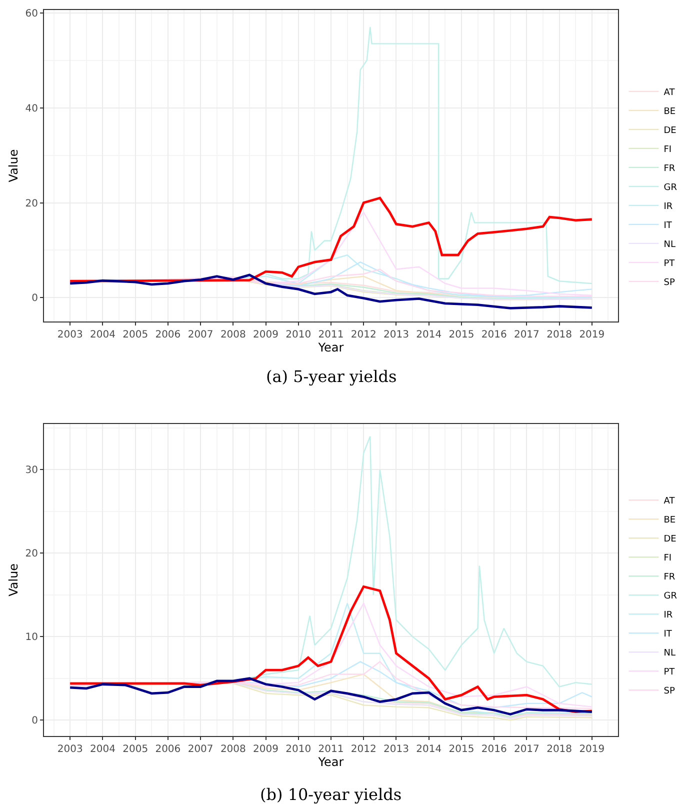 This screenshot has width=691, height=808. Describe the element at coordinates (331, 376) in the screenshot. I see `text: (a) 5-year yields` at that location.